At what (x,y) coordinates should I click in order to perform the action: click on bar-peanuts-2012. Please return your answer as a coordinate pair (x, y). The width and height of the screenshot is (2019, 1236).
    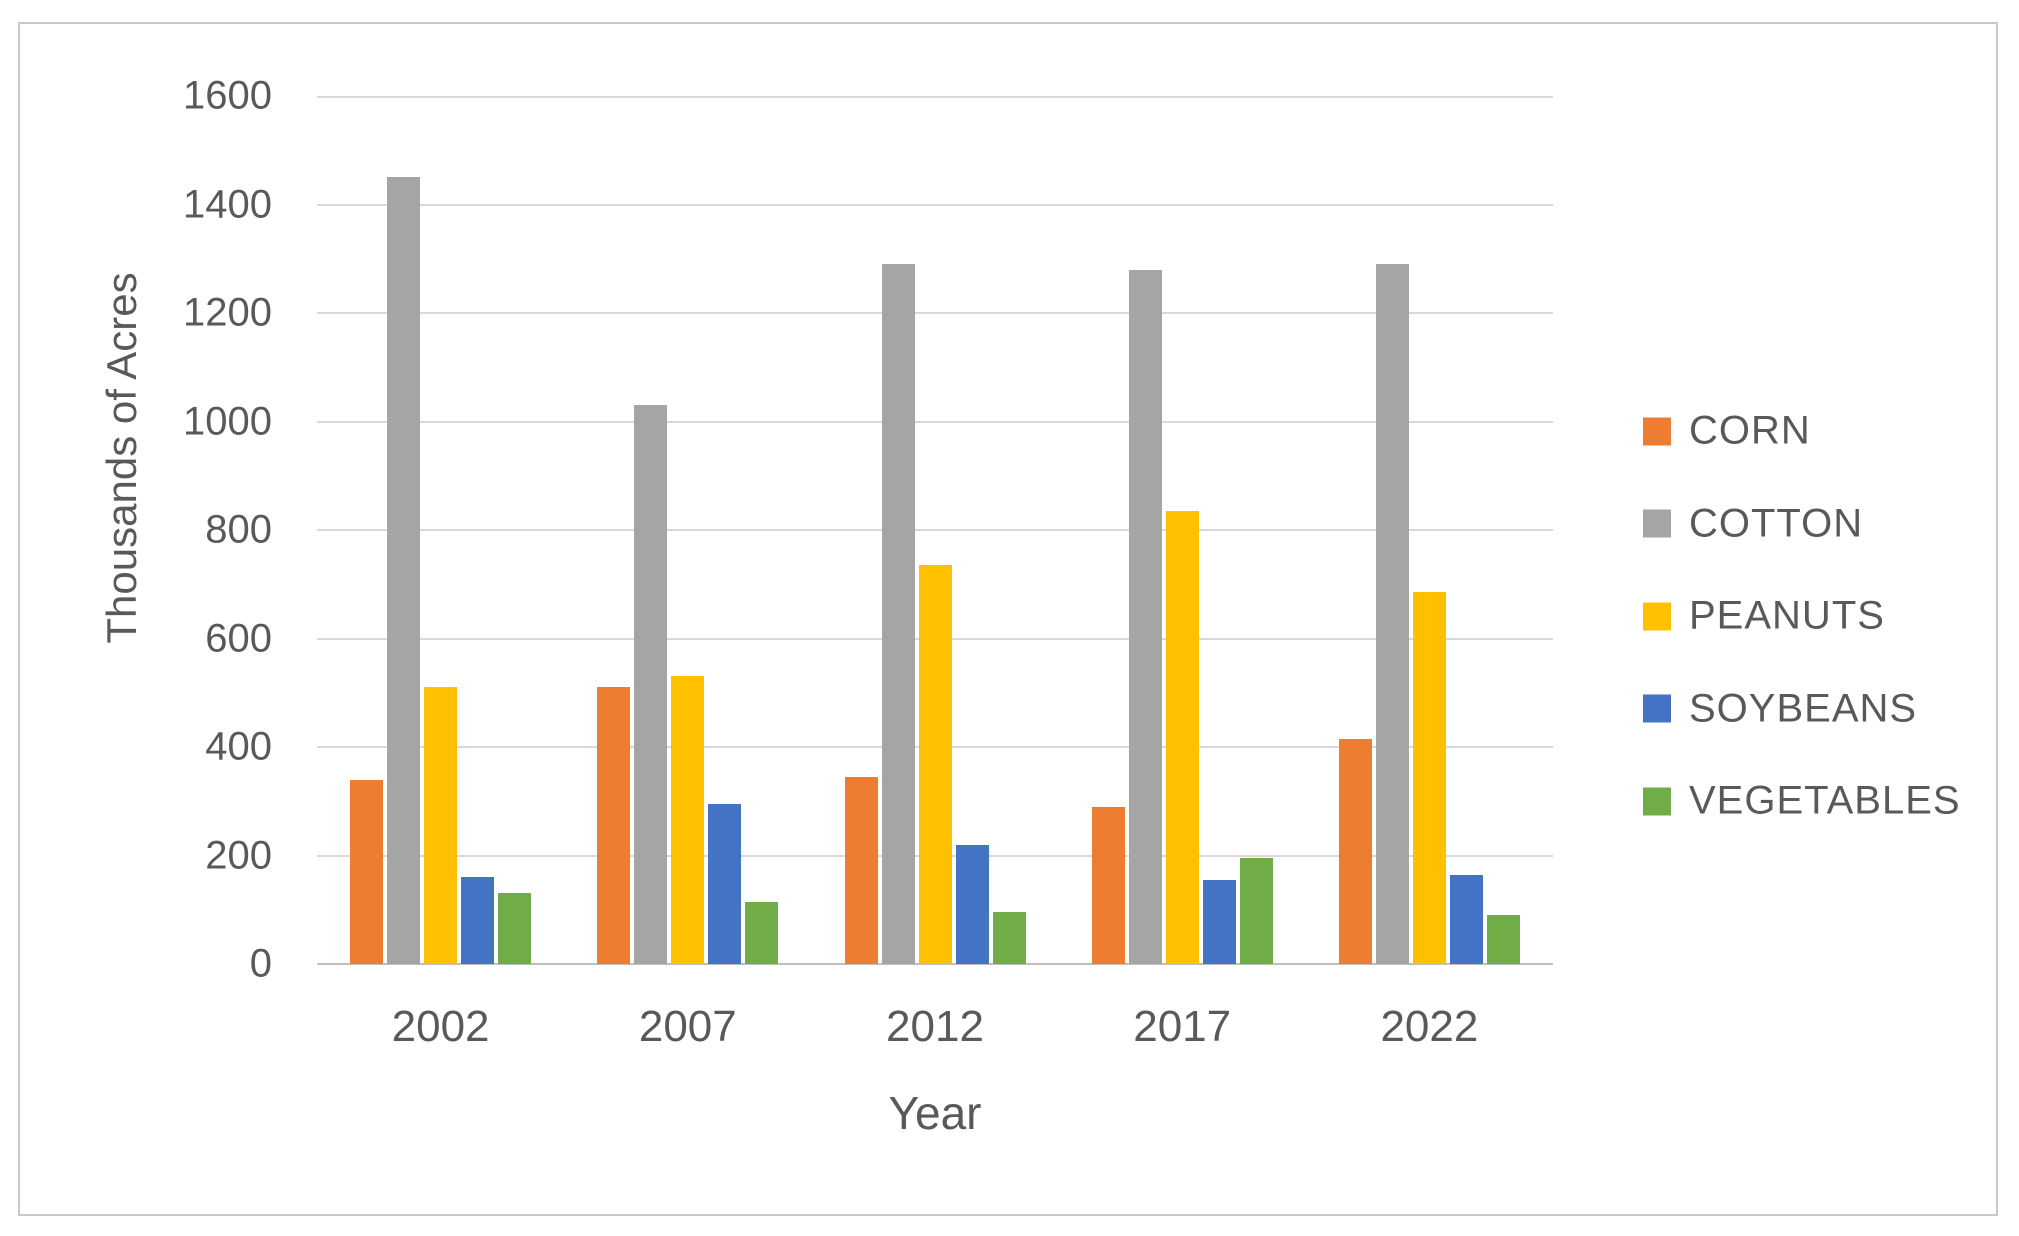
    Looking at the image, I should click on (935, 764).